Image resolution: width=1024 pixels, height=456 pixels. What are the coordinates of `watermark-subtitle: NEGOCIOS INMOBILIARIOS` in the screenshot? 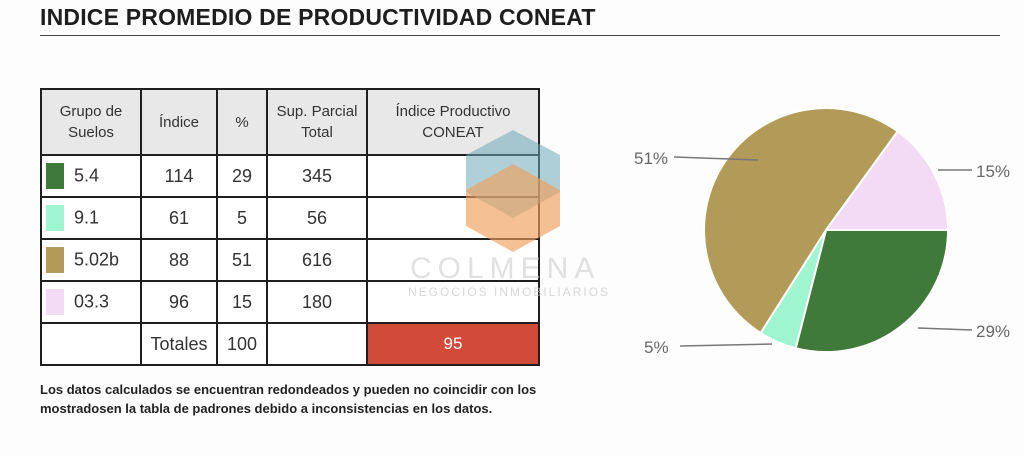 It's located at (509, 292).